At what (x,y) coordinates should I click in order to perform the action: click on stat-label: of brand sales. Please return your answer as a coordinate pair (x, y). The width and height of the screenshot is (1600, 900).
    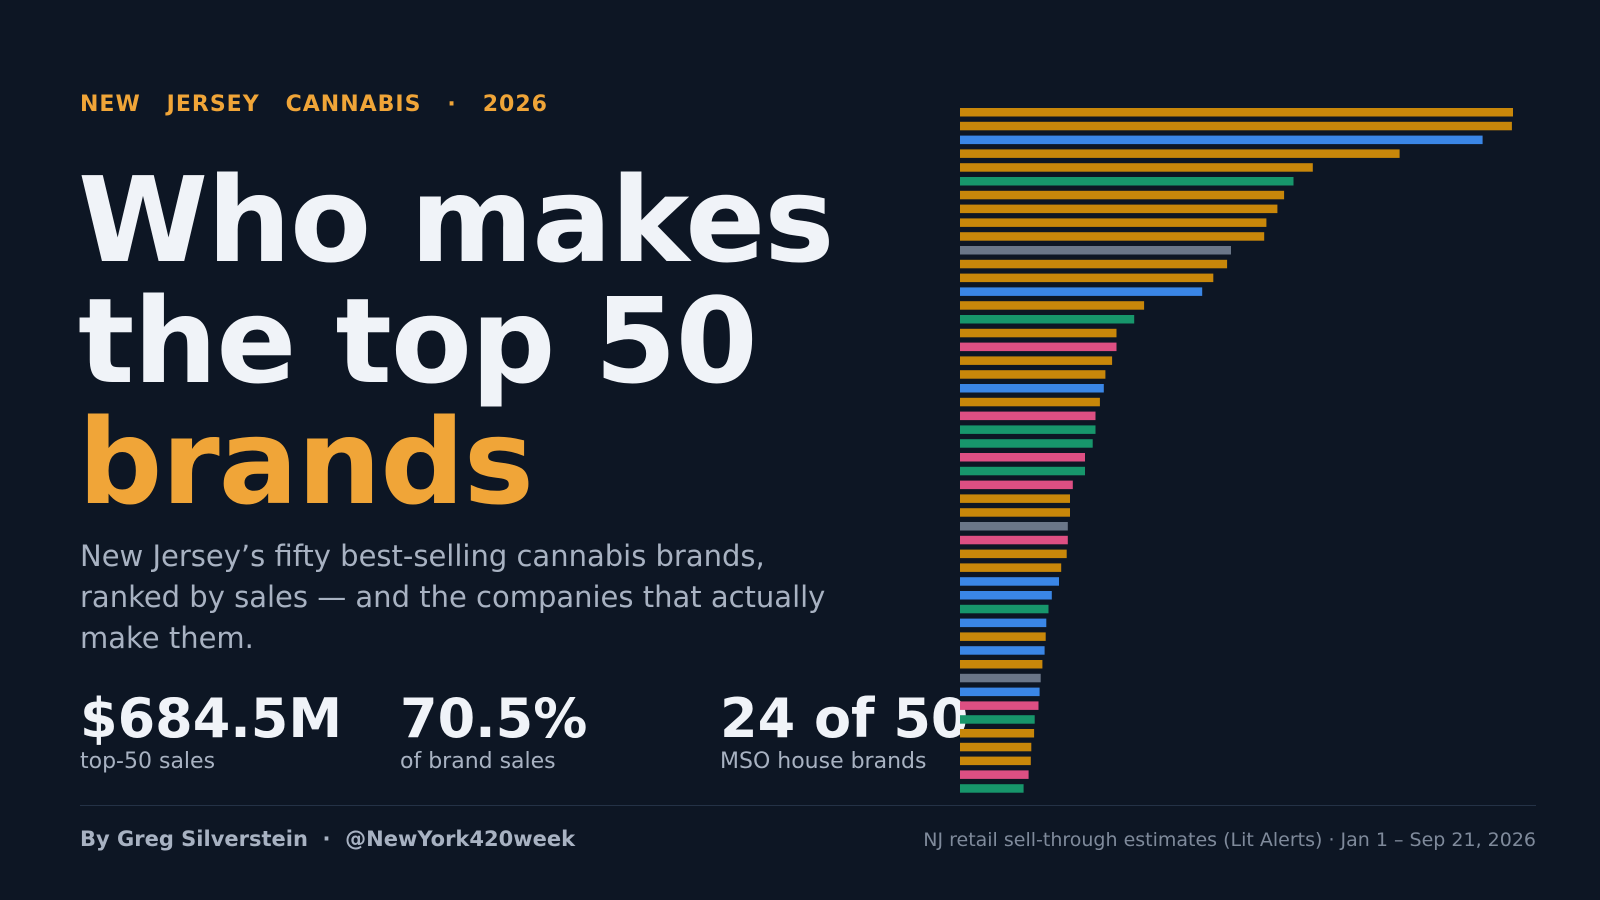
    Looking at the image, I should click on (478, 761).